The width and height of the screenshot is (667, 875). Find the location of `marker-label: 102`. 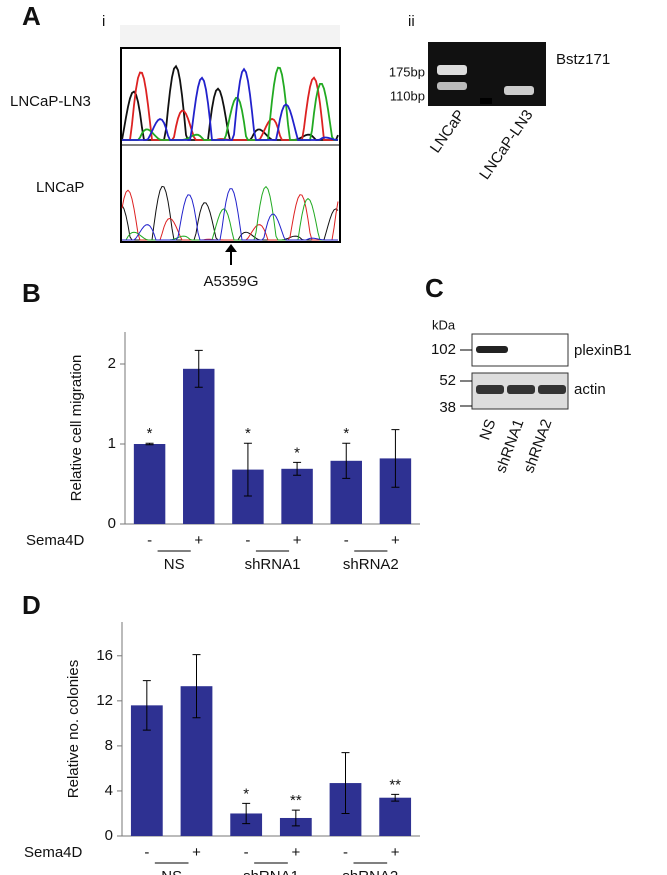

marker-label: 102 is located at coordinates (443, 349).